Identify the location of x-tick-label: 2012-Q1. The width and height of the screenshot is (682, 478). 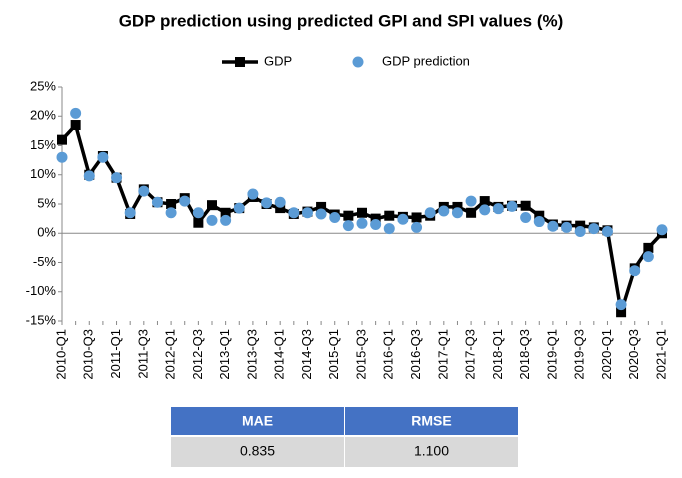
(170, 354).